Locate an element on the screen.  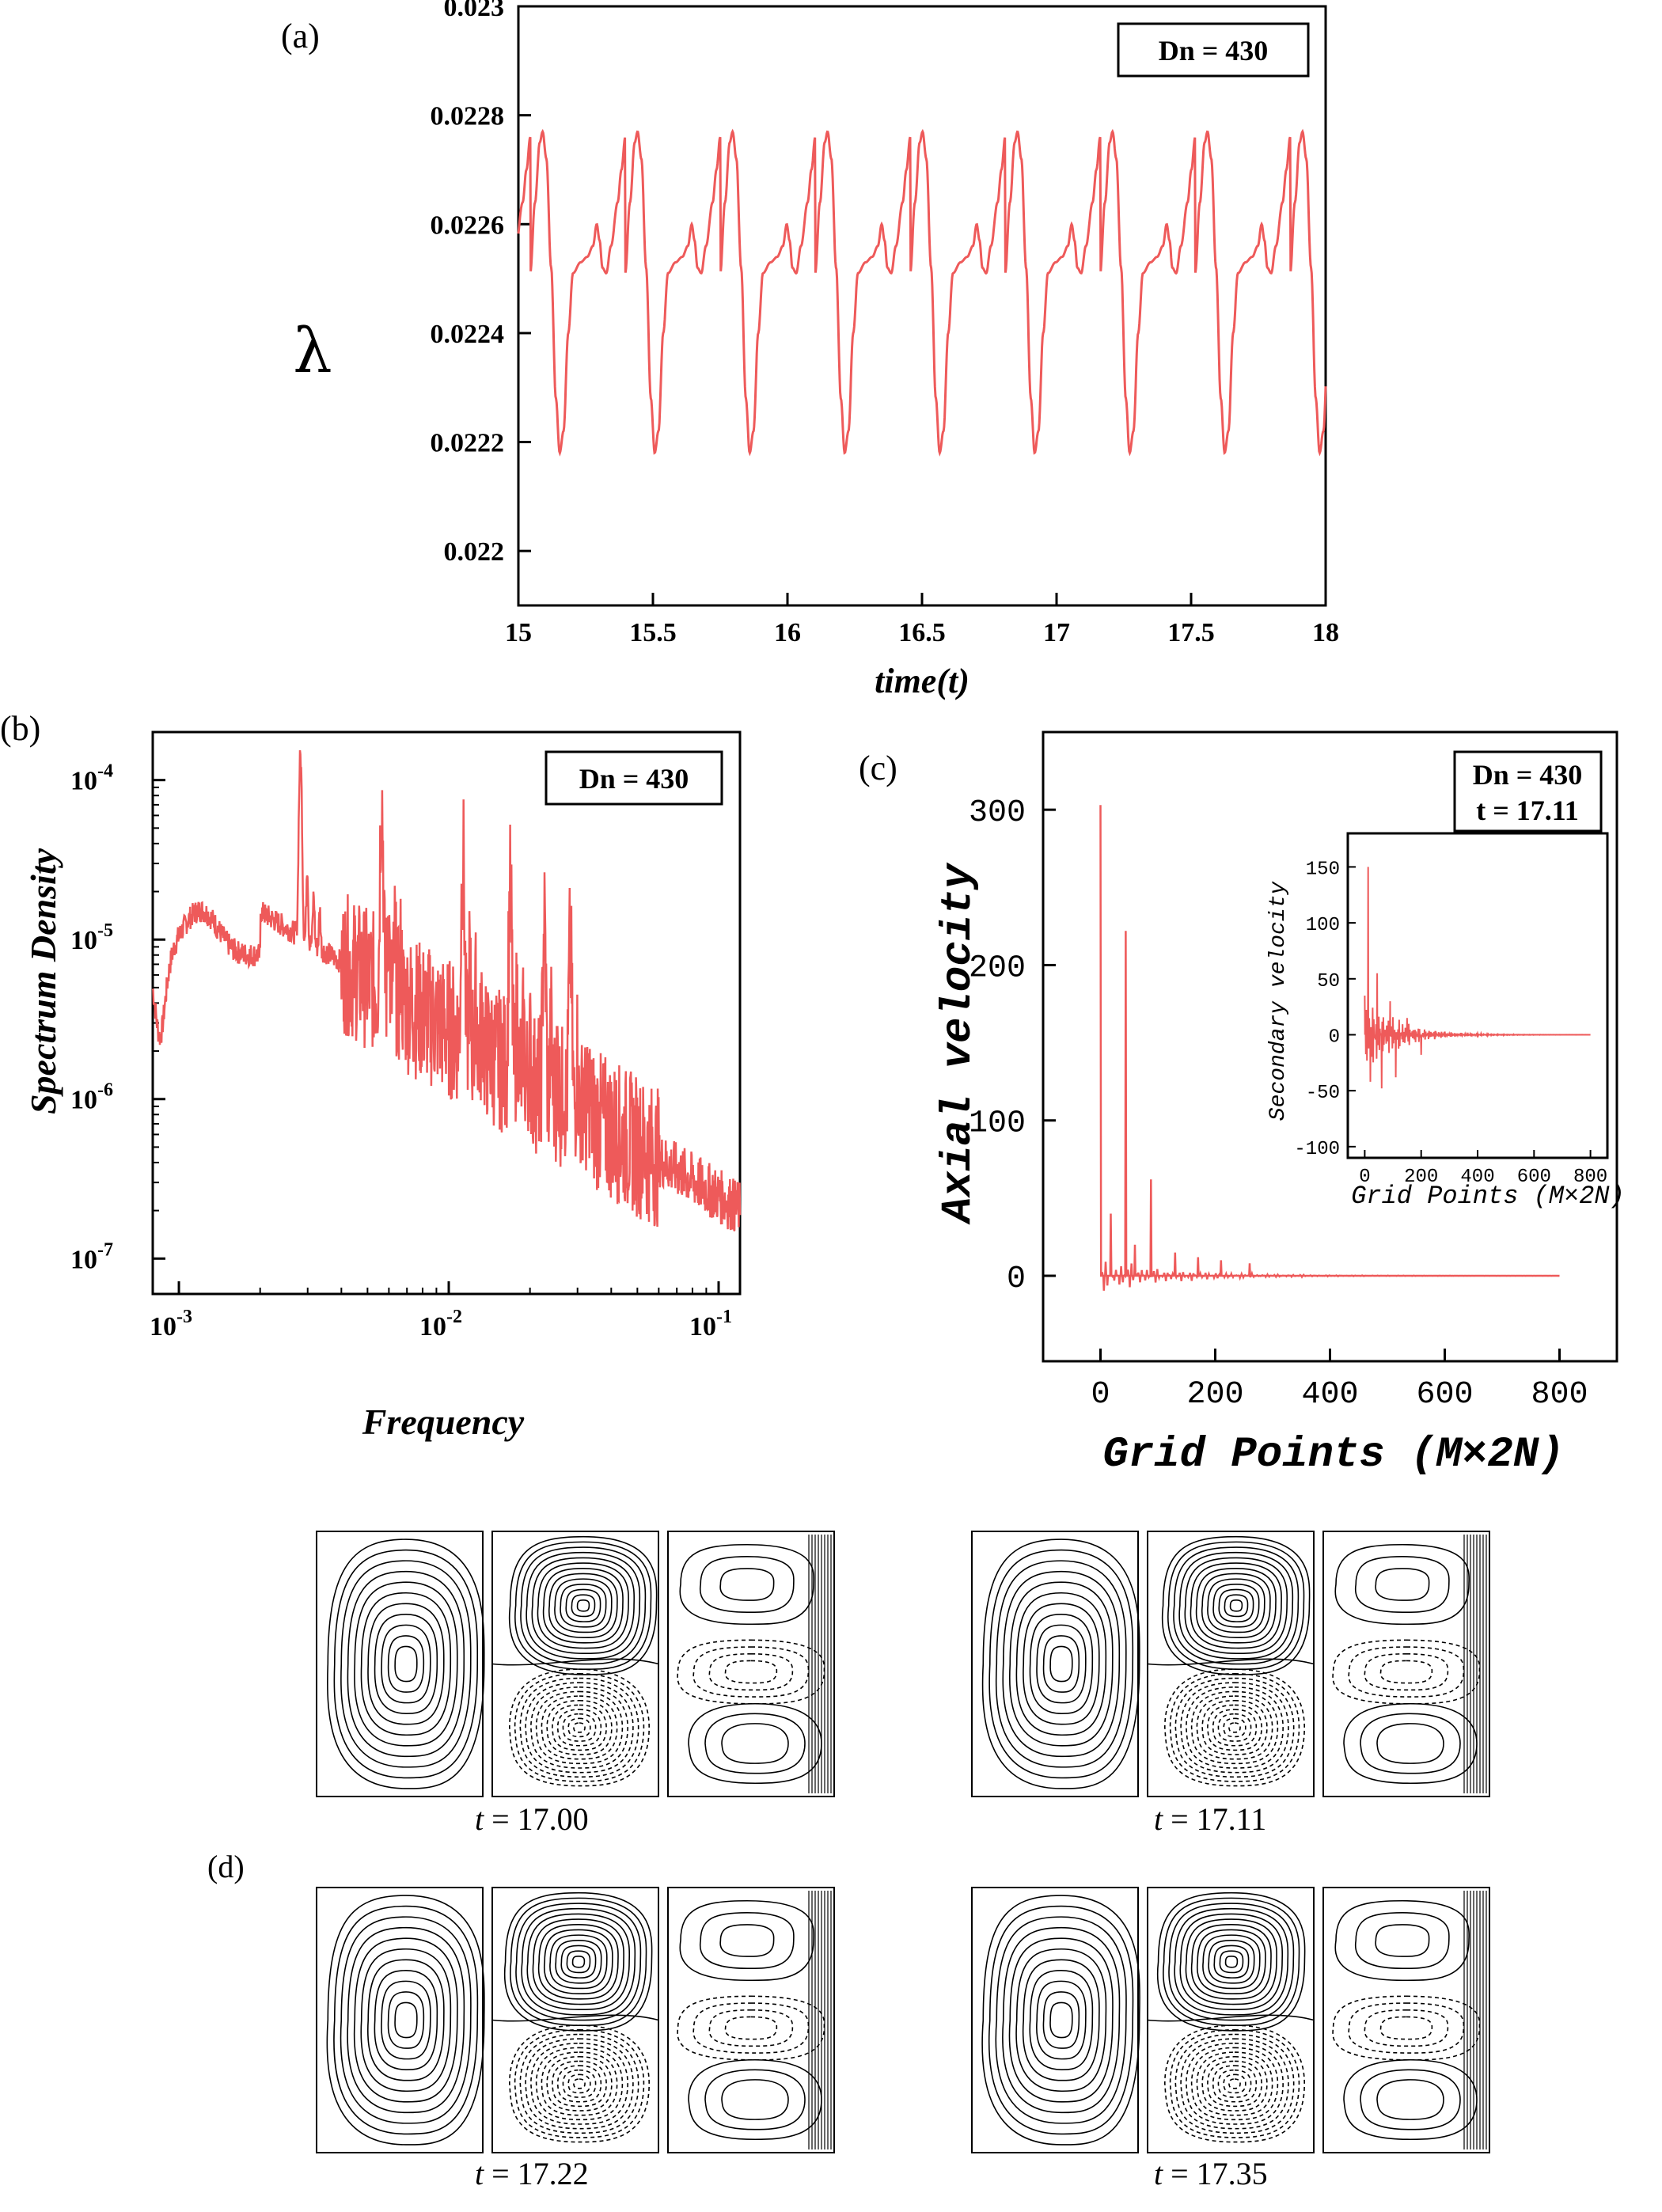
axial-velocity-series-line is located at coordinates (1329, 1048).